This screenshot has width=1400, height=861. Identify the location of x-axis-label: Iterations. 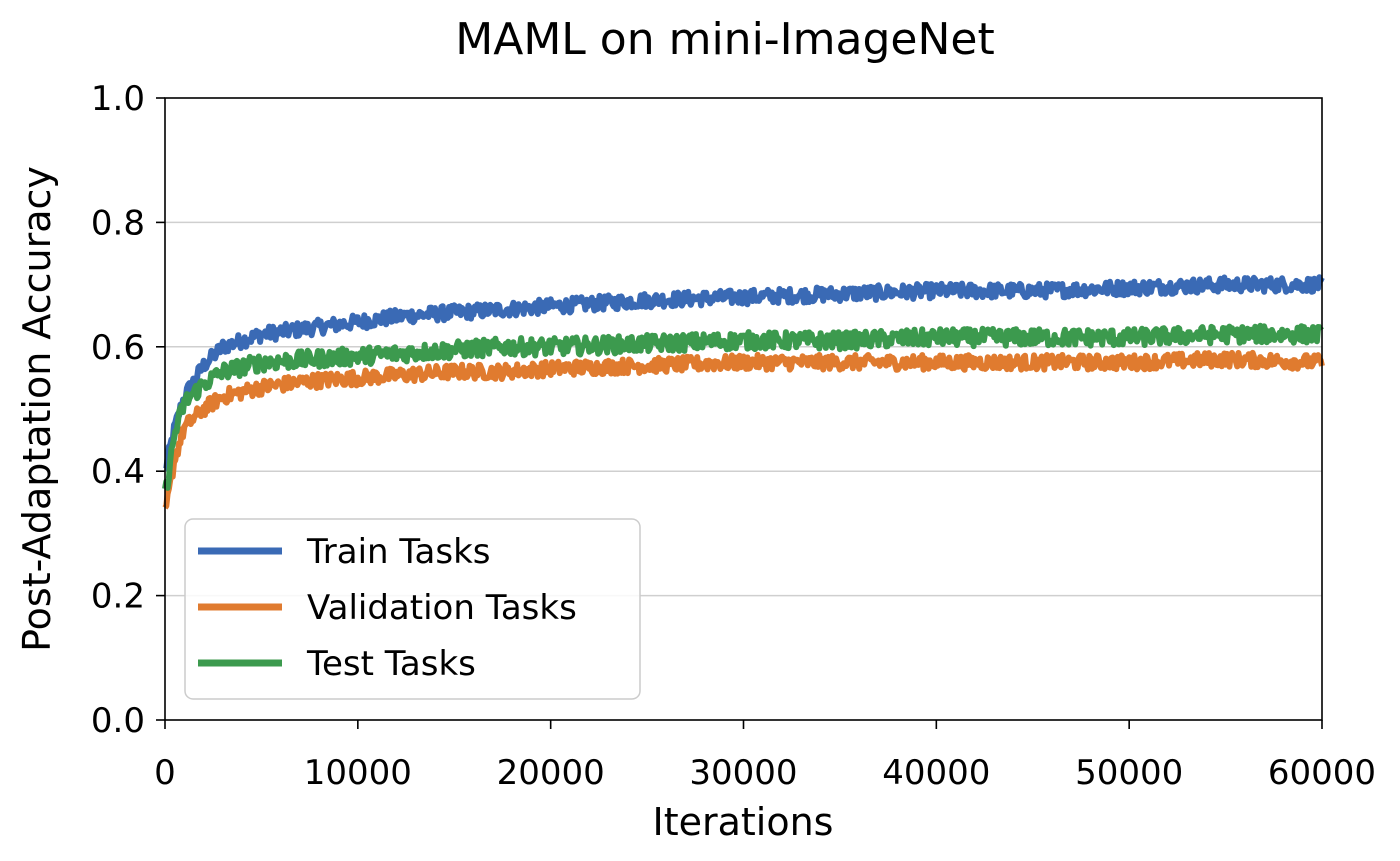
(743, 822).